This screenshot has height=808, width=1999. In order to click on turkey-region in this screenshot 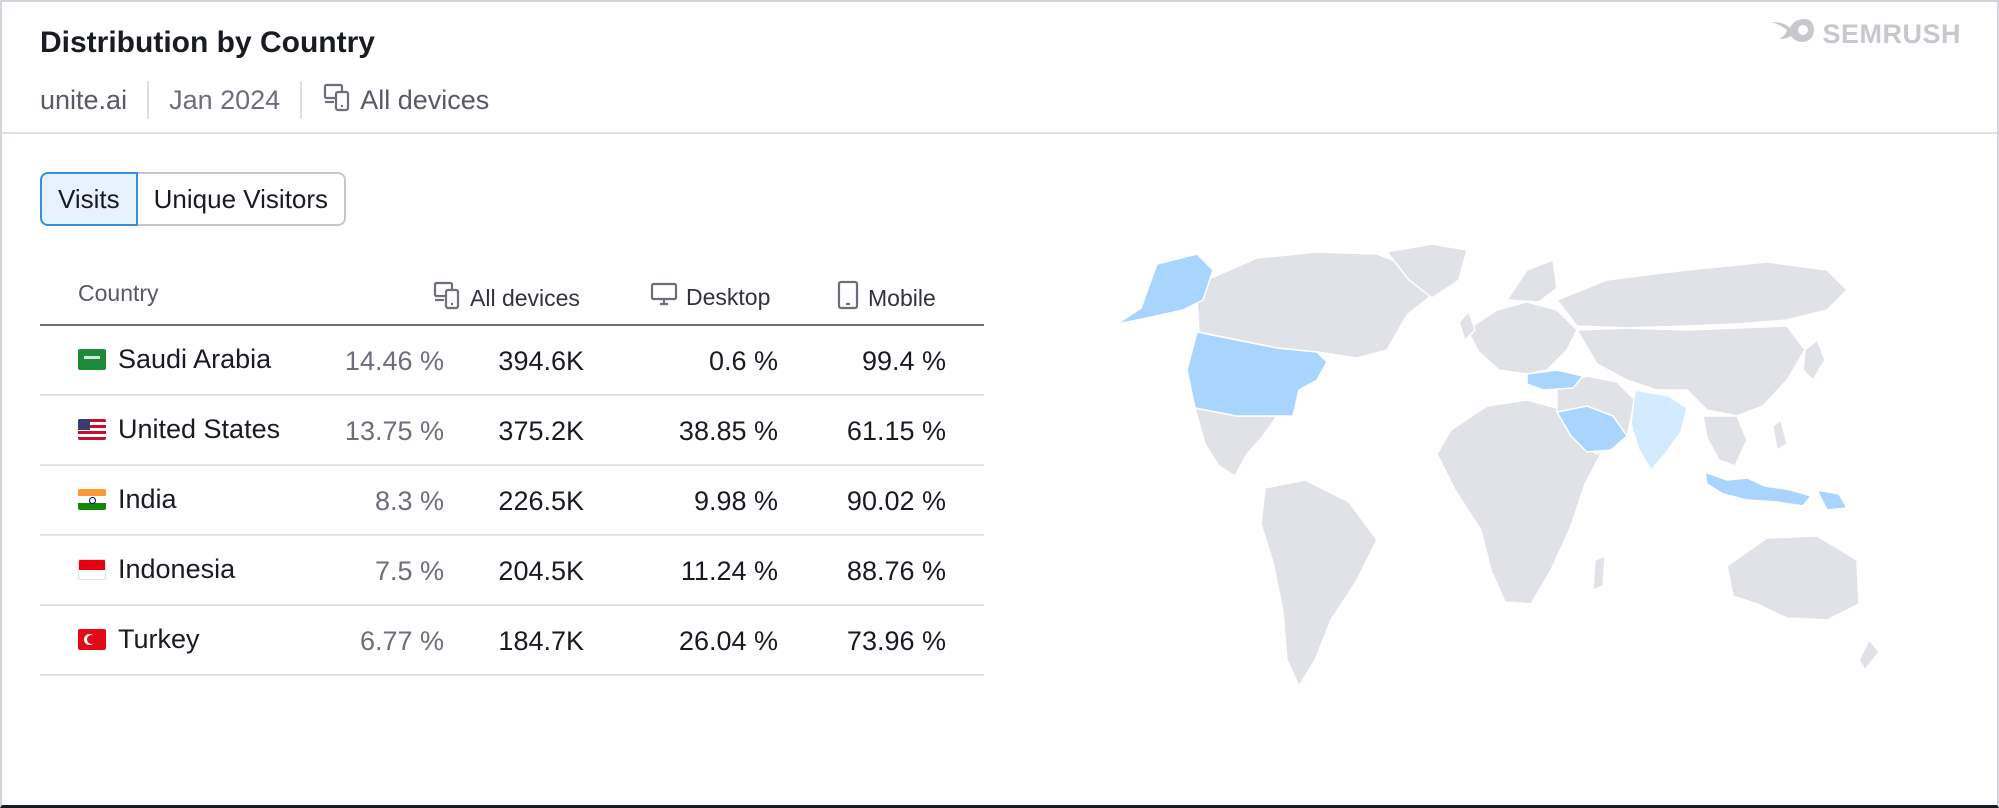, I will do `click(1555, 380)`.